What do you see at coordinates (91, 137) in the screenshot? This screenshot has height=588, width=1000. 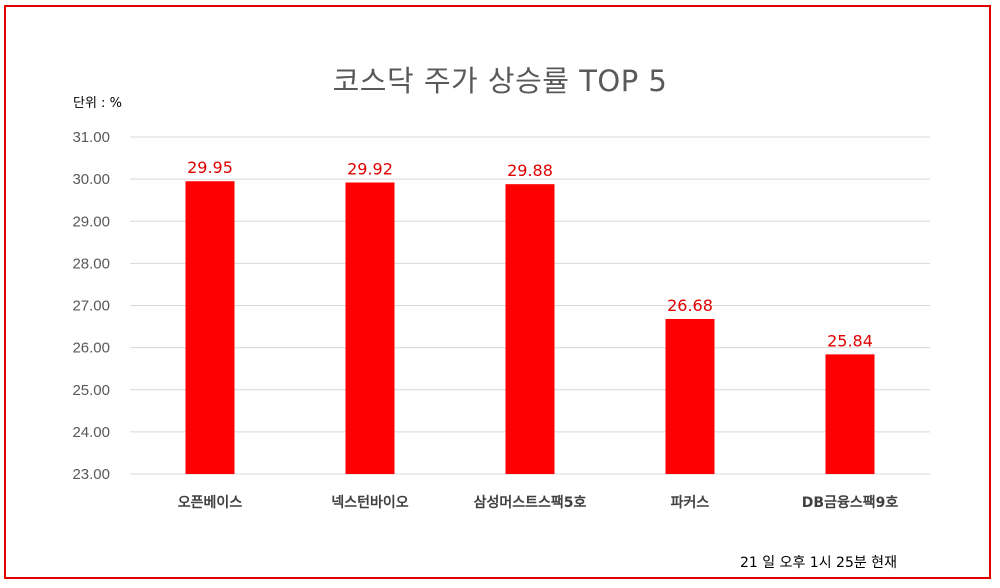 I see `y-tick-label: 31.00` at bounding box center [91, 137].